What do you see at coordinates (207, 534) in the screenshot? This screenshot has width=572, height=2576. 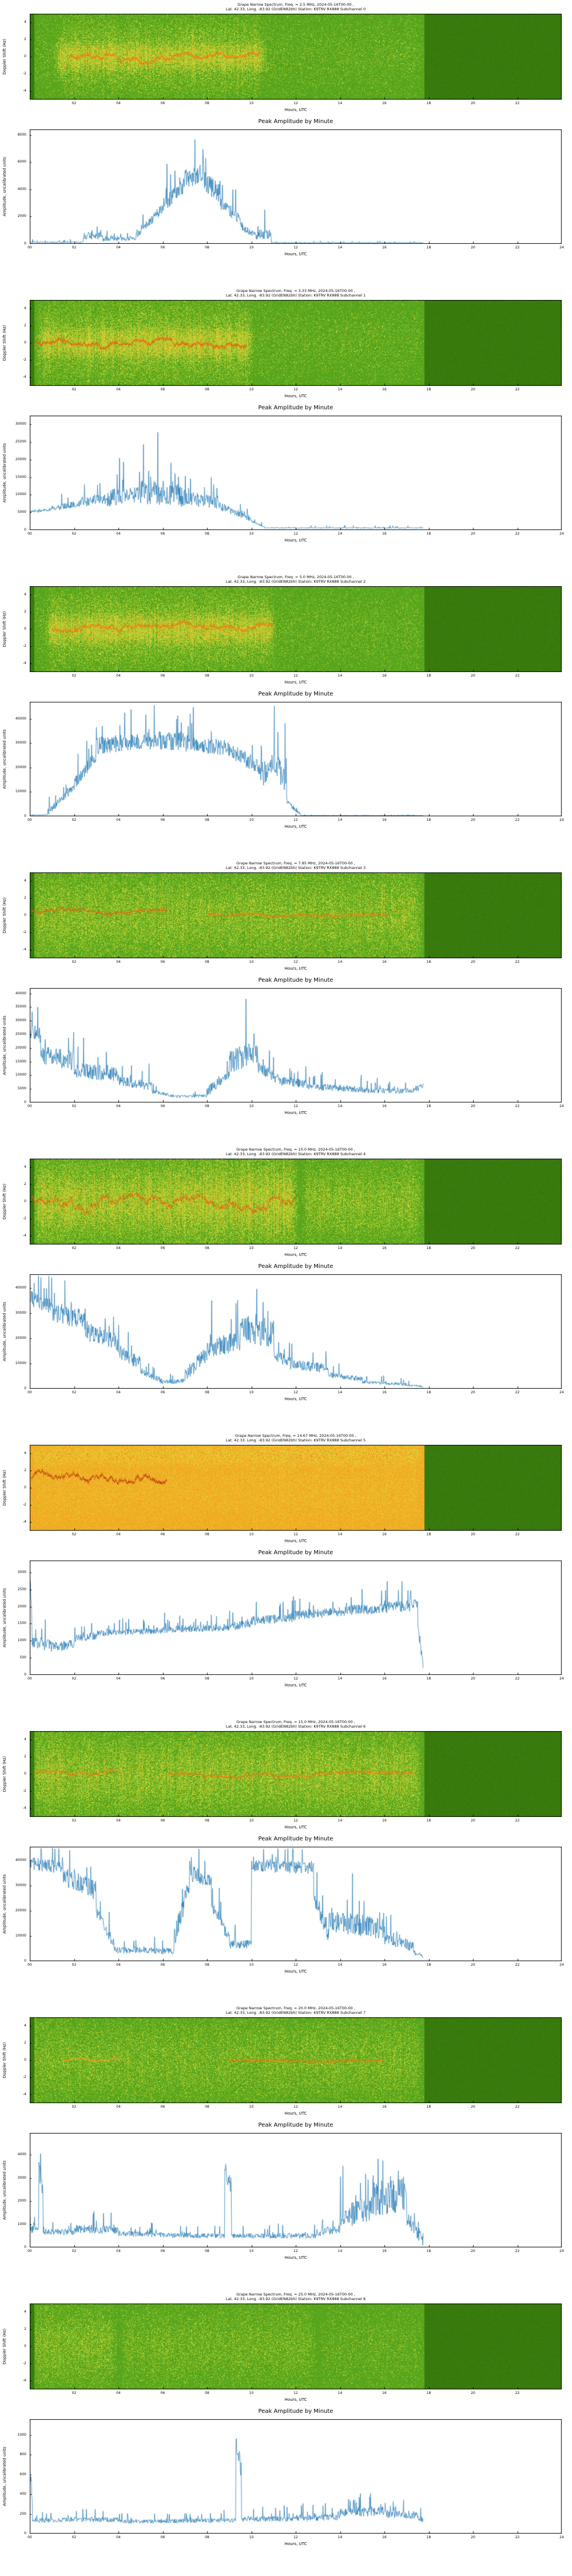 I see `amplitude-xtick-label: 08` at bounding box center [207, 534].